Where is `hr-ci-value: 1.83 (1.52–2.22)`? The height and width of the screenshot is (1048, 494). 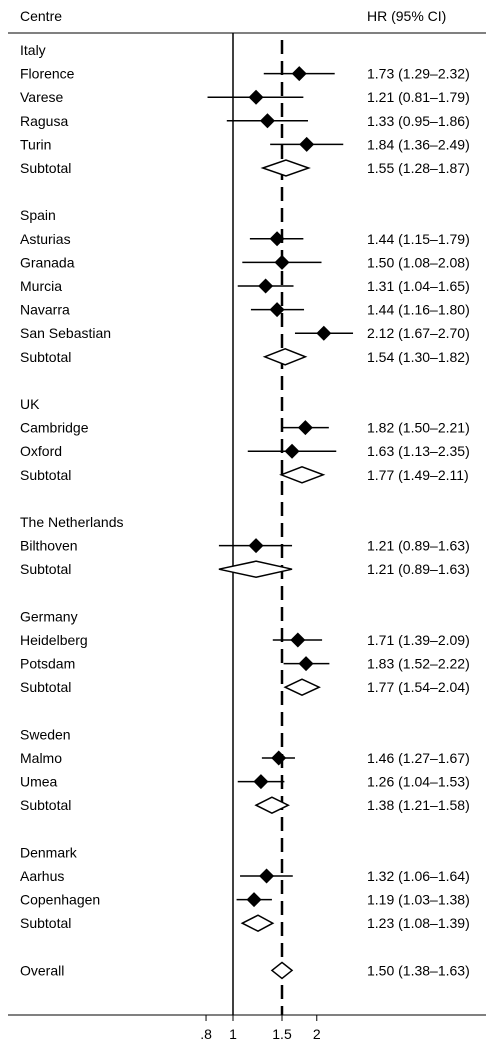 hr-ci-value: 1.83 (1.52–2.22) is located at coordinates (418, 664).